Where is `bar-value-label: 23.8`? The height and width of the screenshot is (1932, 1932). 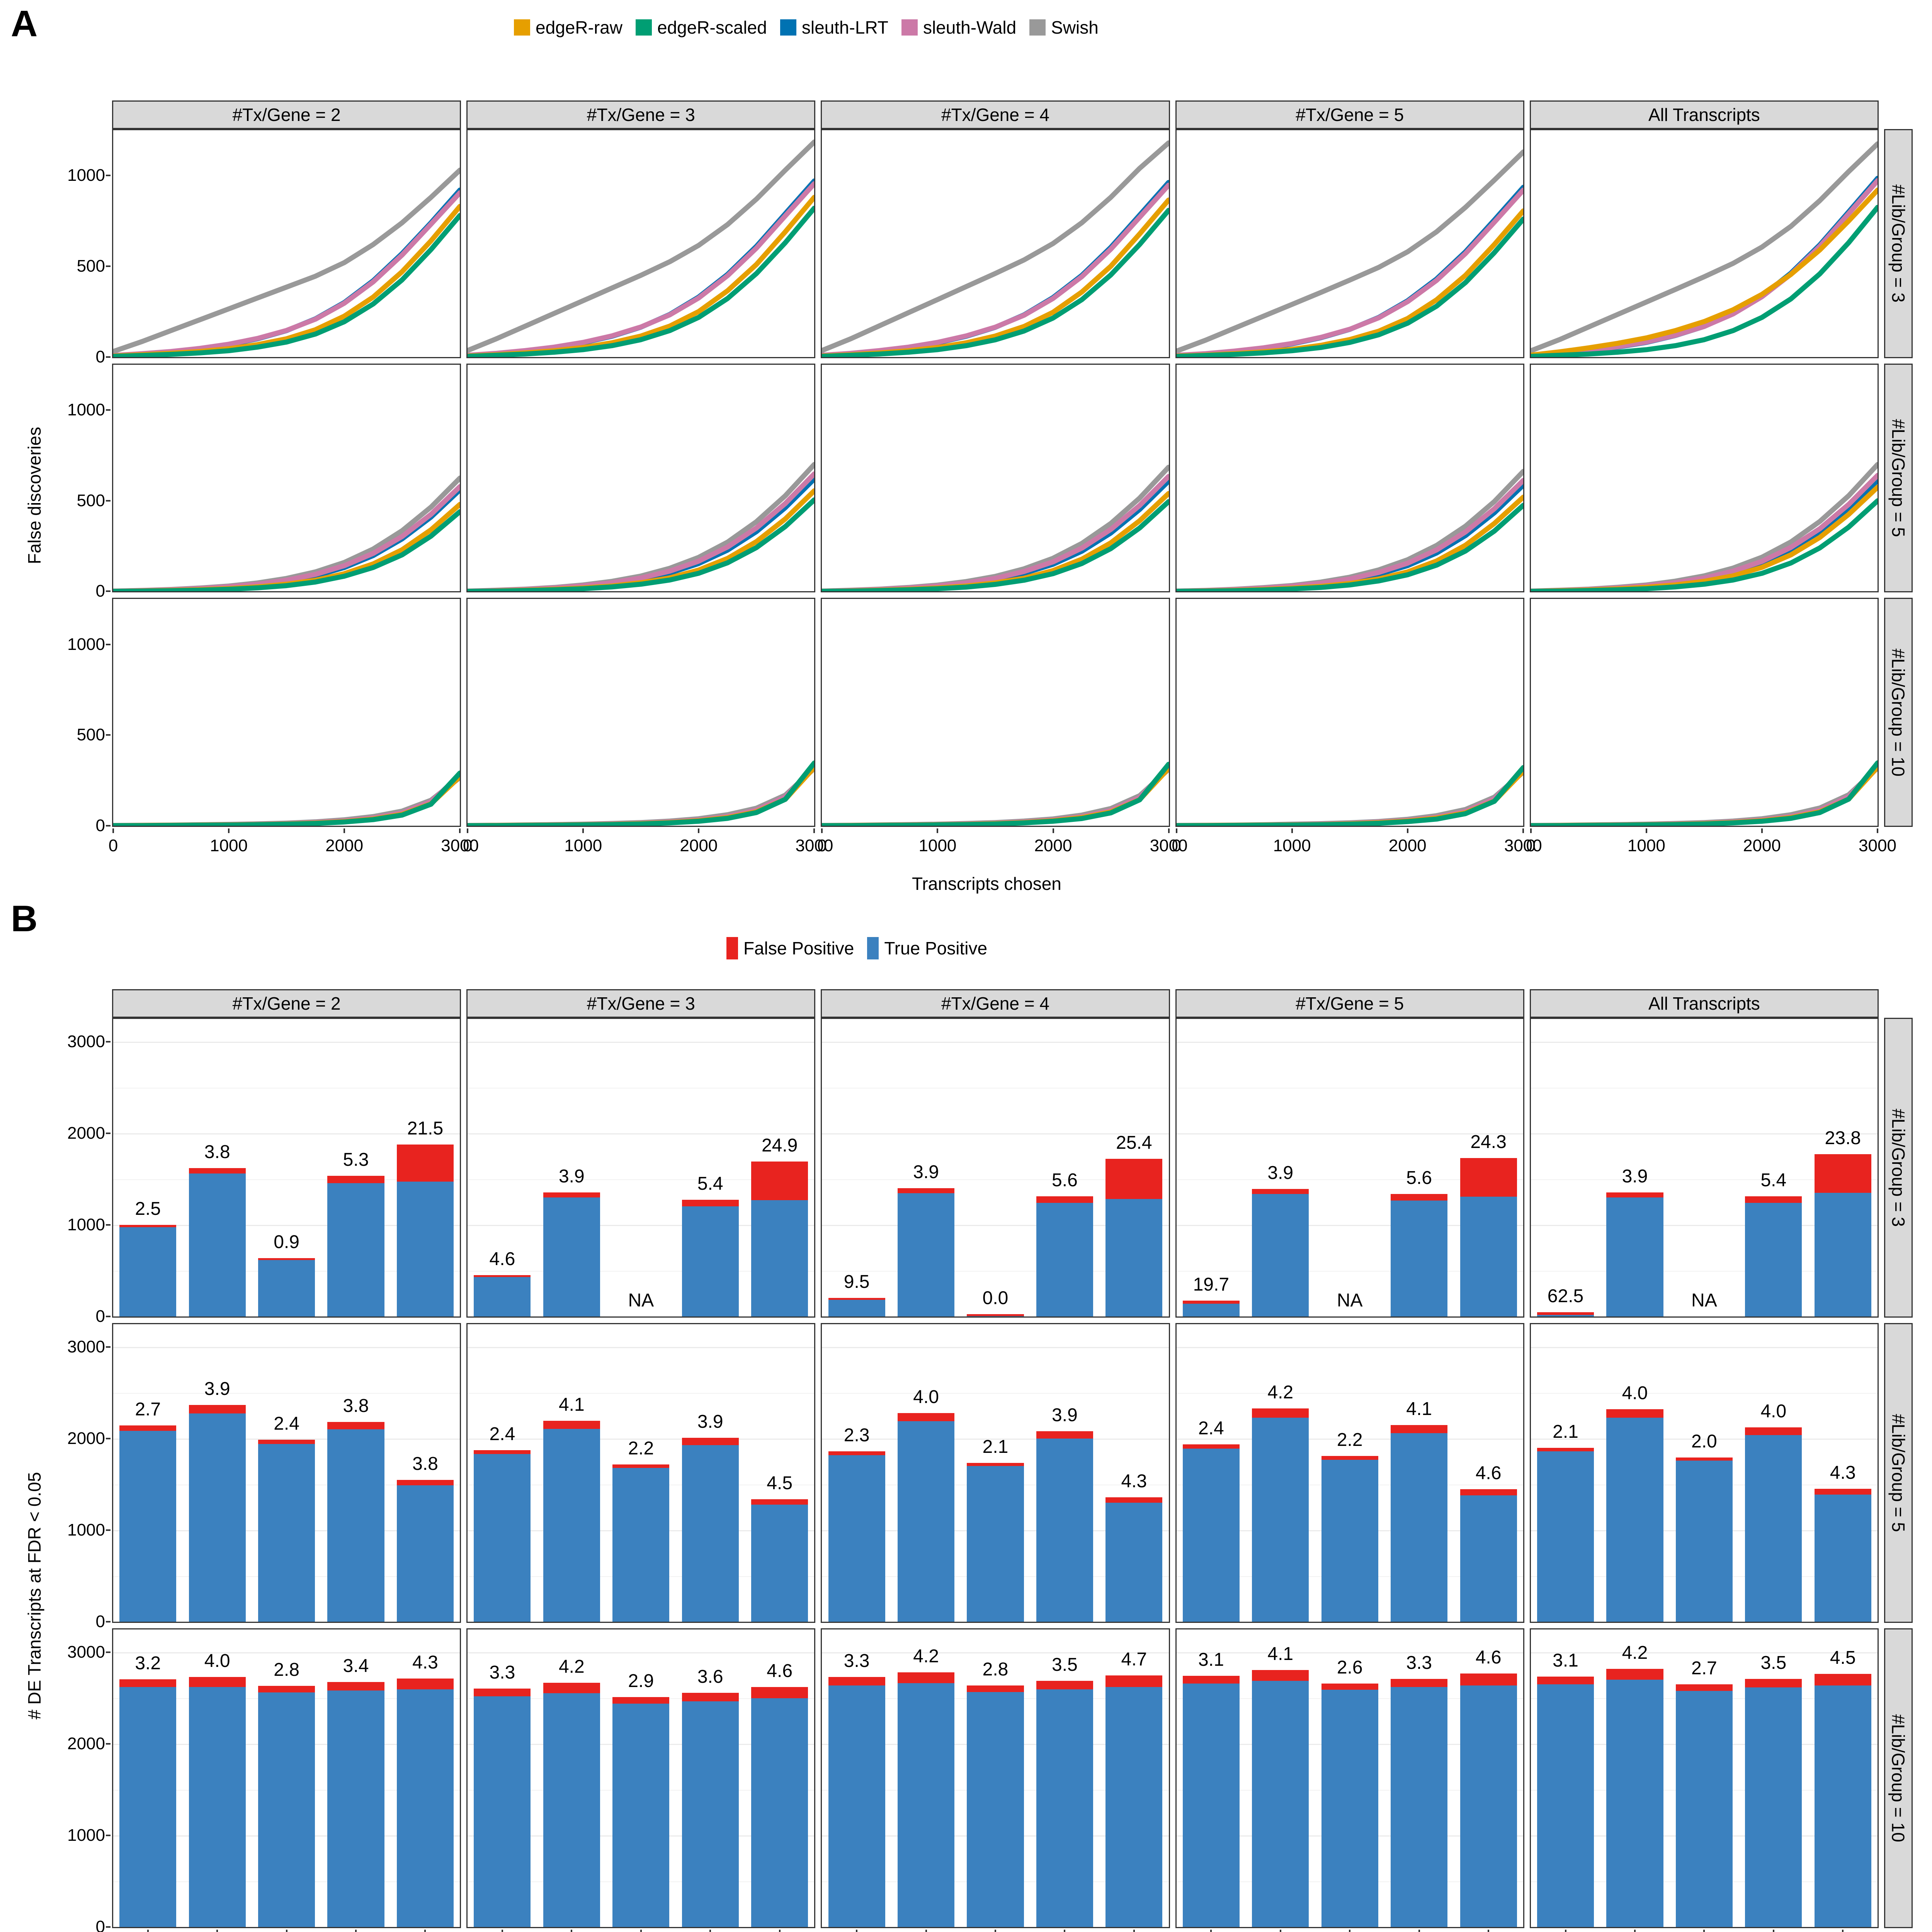 bar-value-label: 23.8 is located at coordinates (1843, 1138).